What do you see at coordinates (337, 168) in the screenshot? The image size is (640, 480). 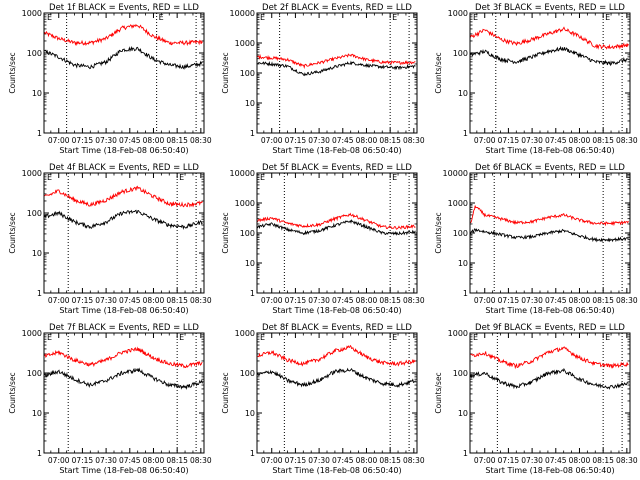 I see `panel-title: Det 5f BLACK = Events, RED = LLD` at bounding box center [337, 168].